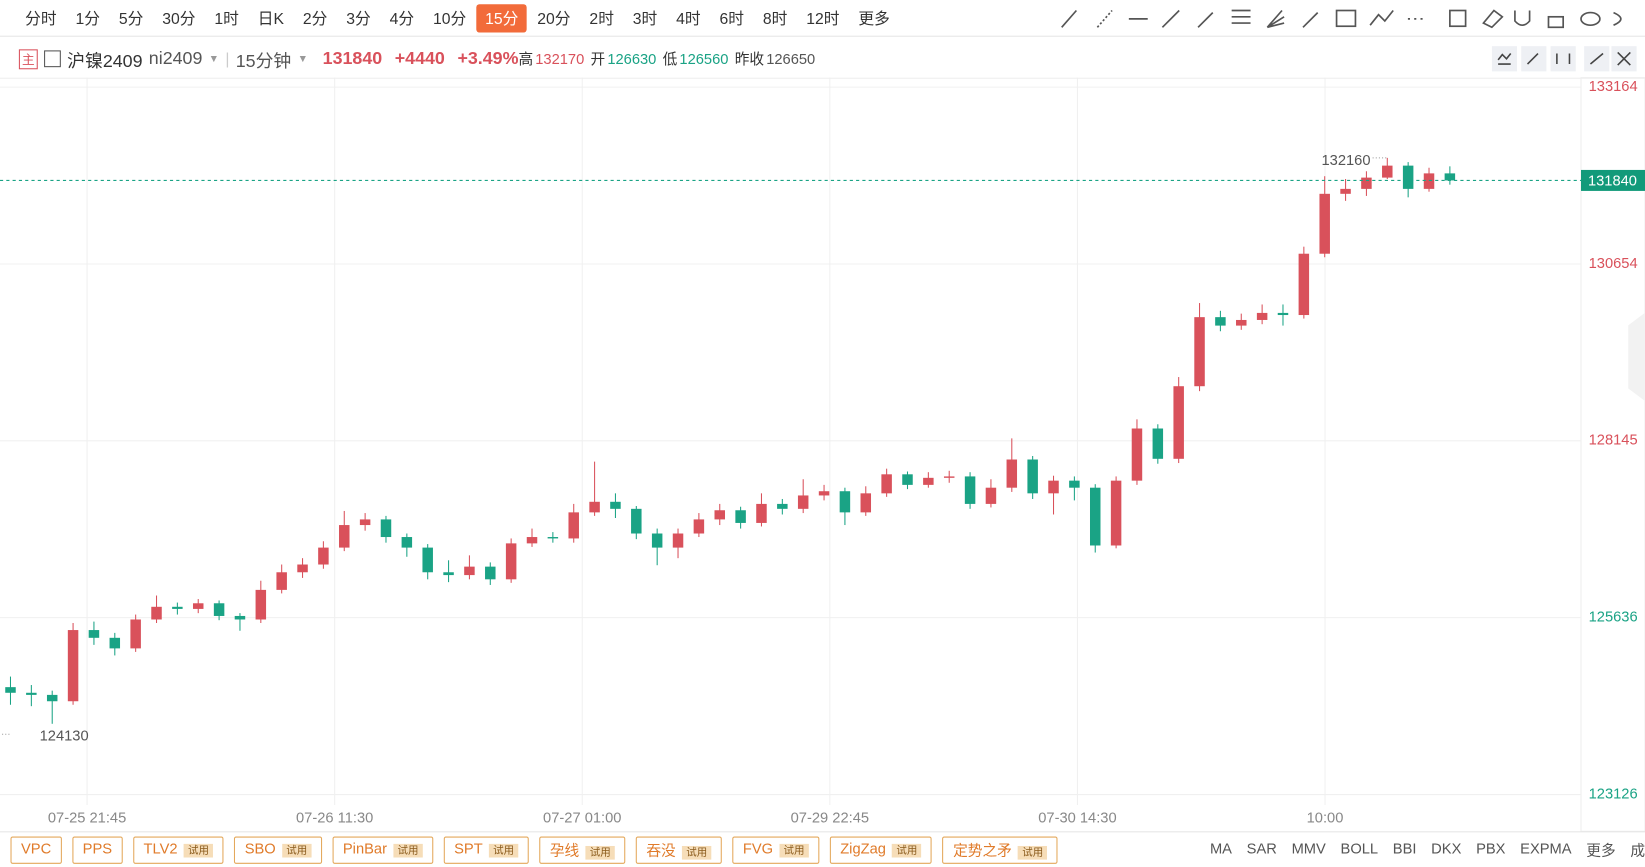  Describe the element at coordinates (582, 819) in the screenshot. I see `x-tick-label: 07-27 01:00` at that location.